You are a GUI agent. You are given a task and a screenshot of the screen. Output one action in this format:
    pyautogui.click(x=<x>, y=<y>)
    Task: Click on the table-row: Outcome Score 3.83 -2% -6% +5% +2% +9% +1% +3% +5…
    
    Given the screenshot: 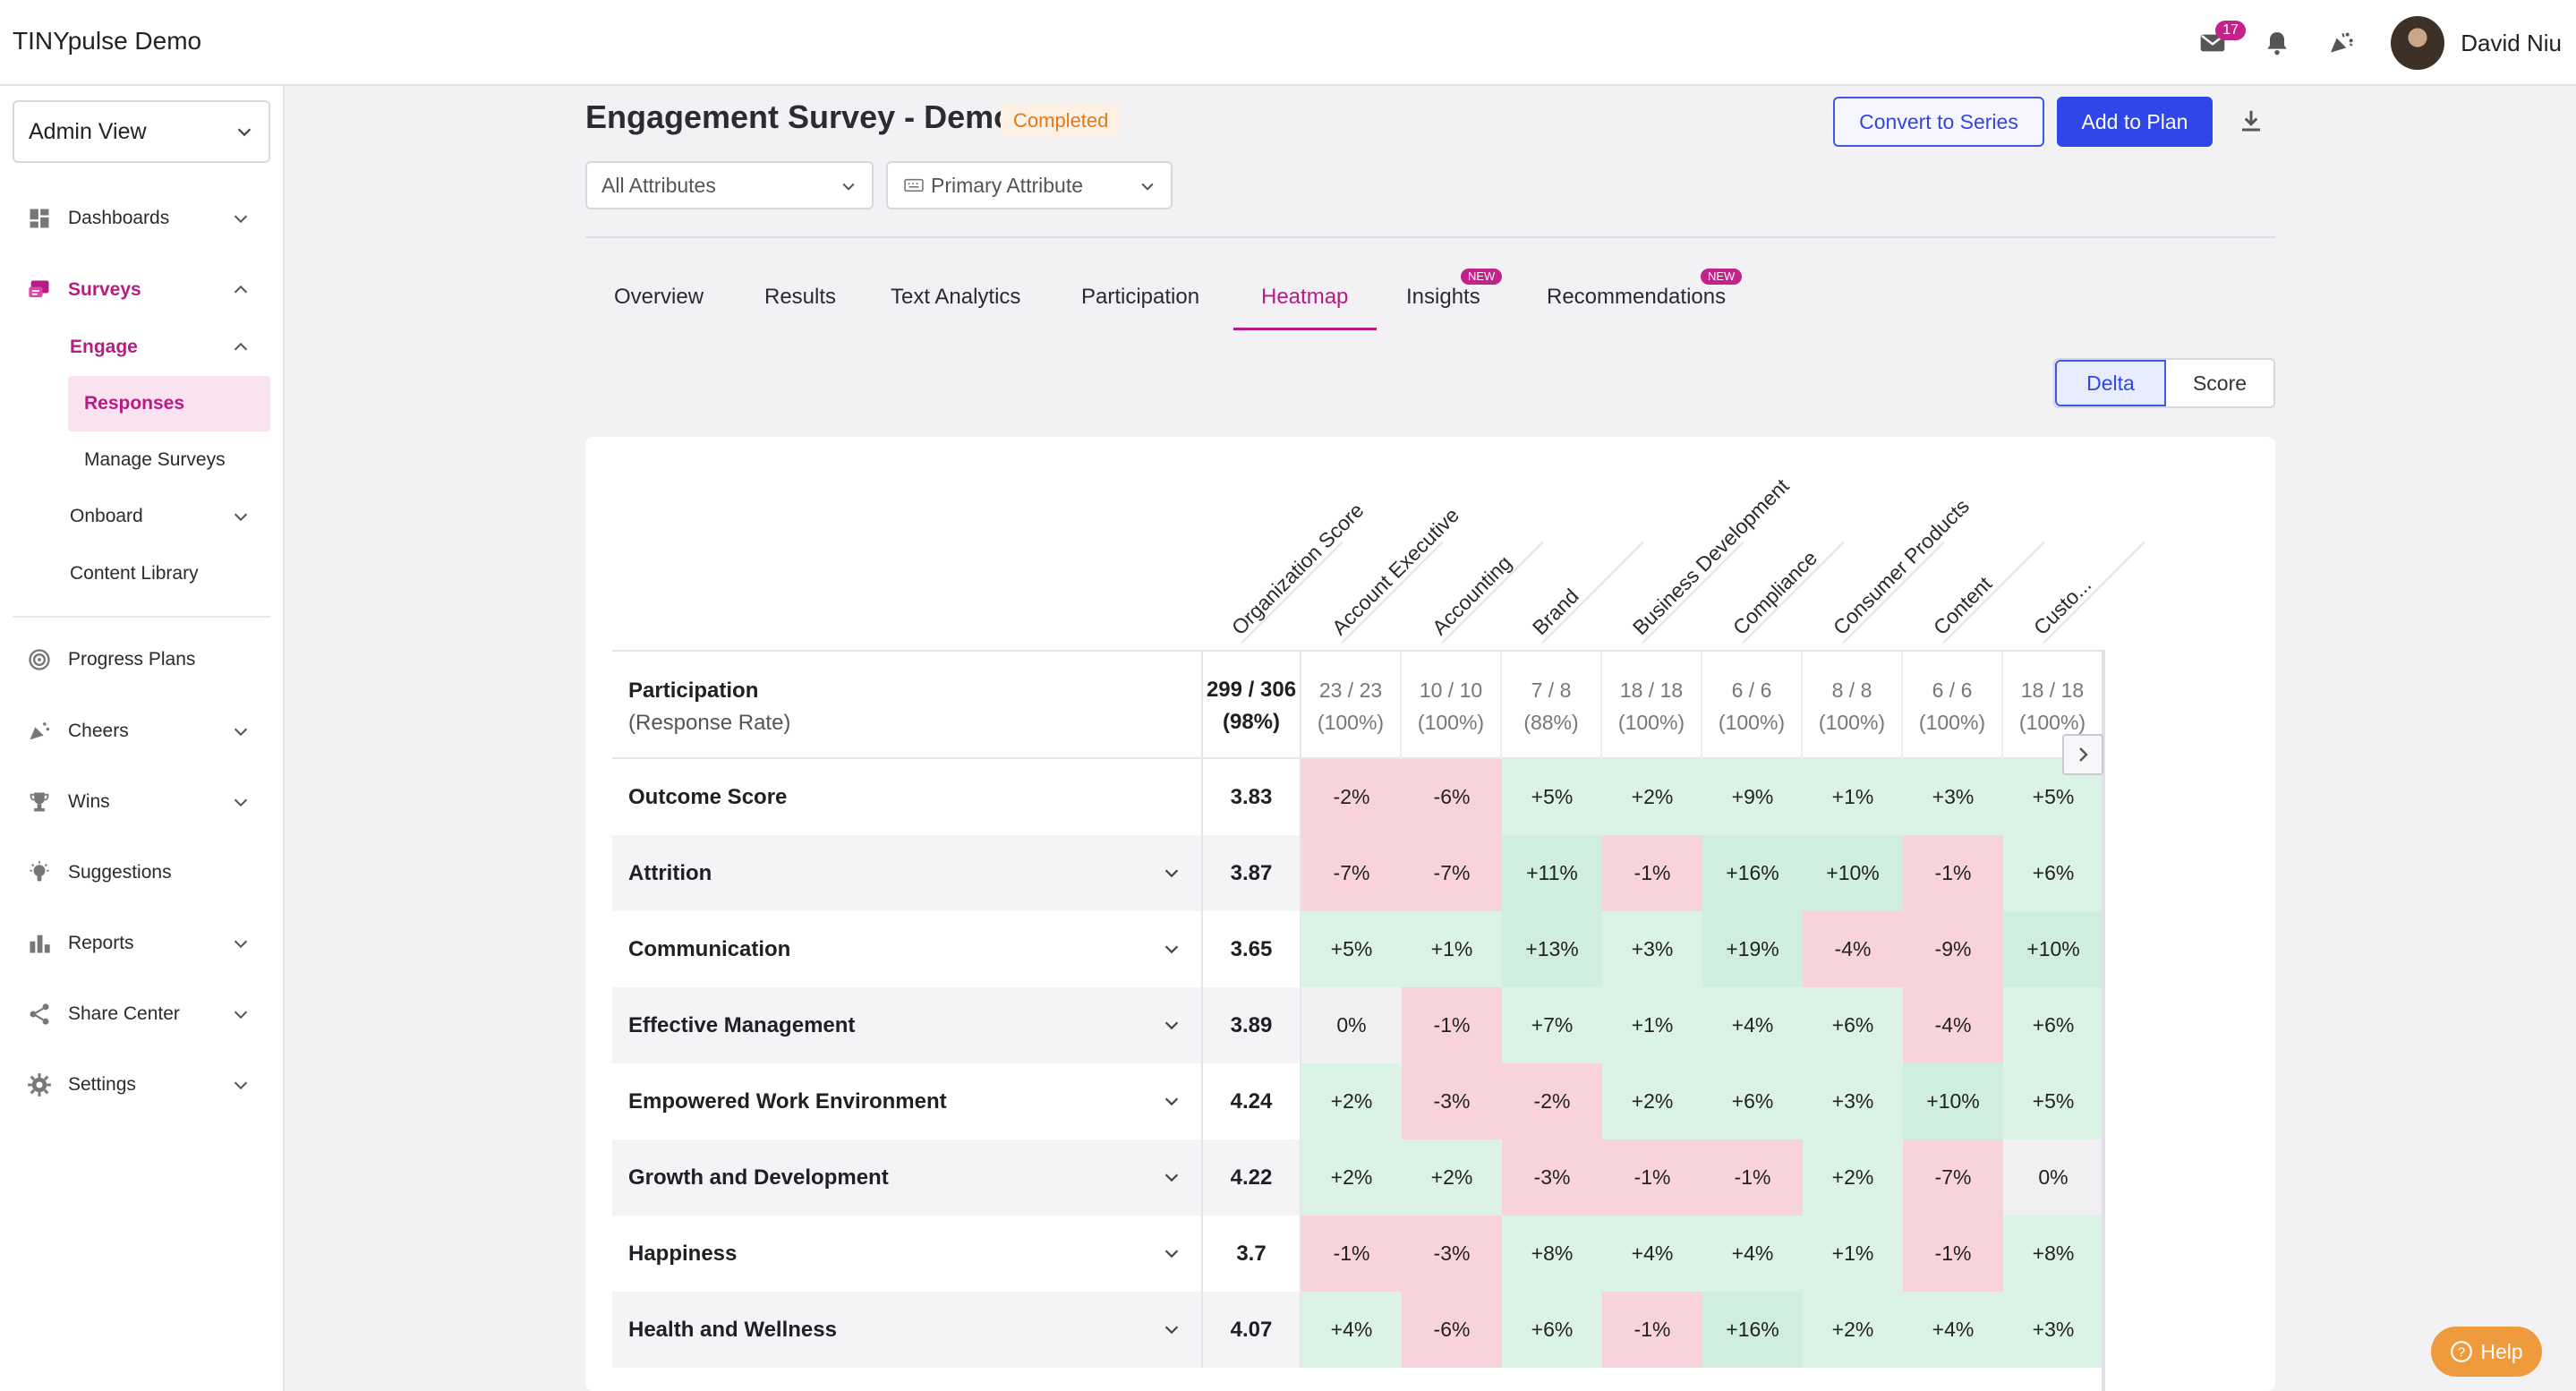 What is the action you would take?
    pyautogui.click(x=1357, y=797)
    